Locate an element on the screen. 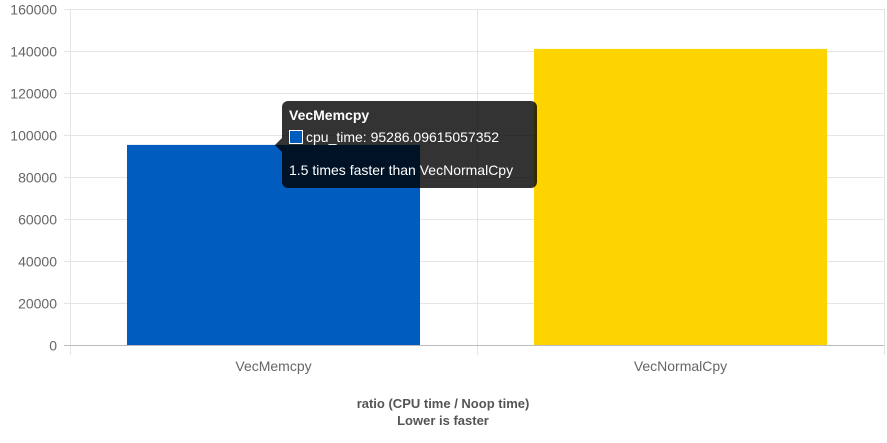  x-axis-sublabel: Lower is faster is located at coordinates (443, 420).